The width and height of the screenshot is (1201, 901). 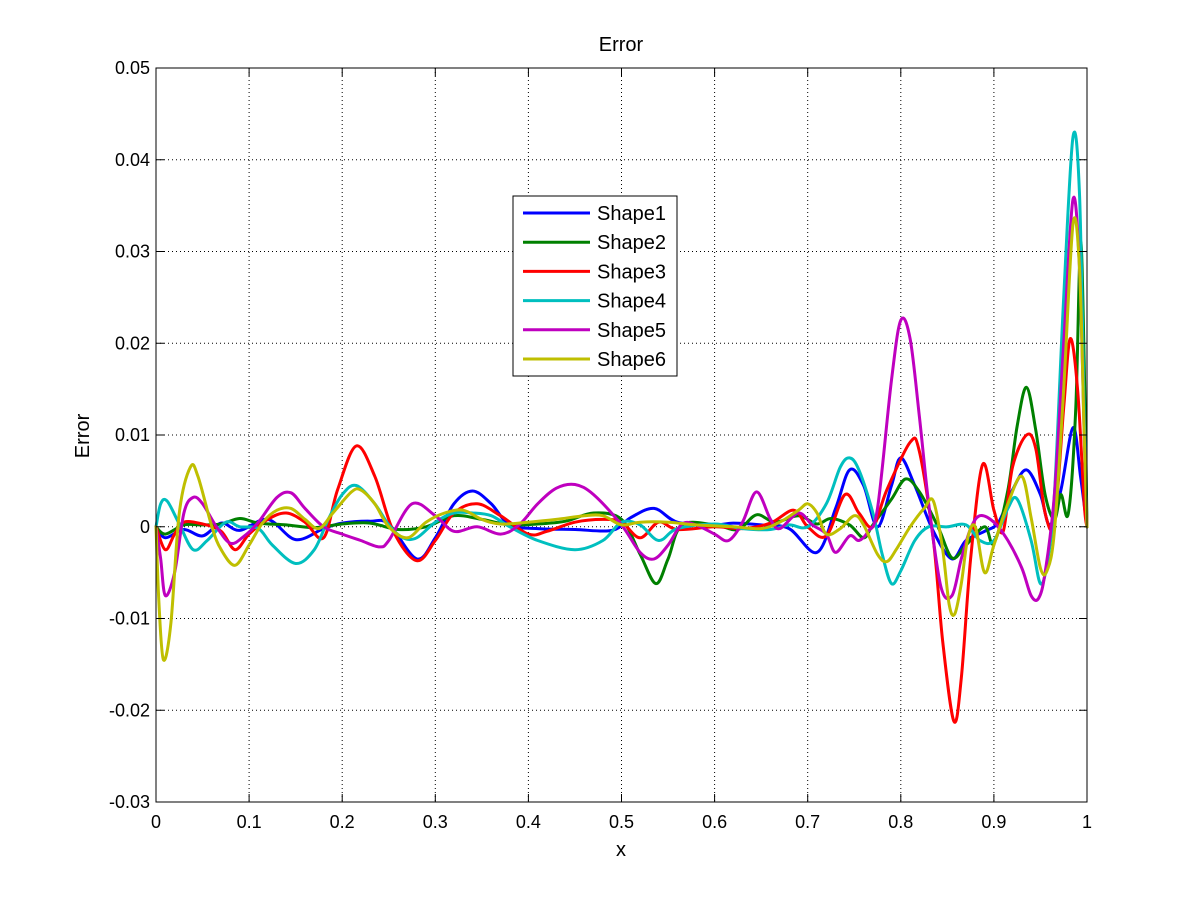 What do you see at coordinates (631, 302) in the screenshot?
I see `legend-label-shape4: Shape4` at bounding box center [631, 302].